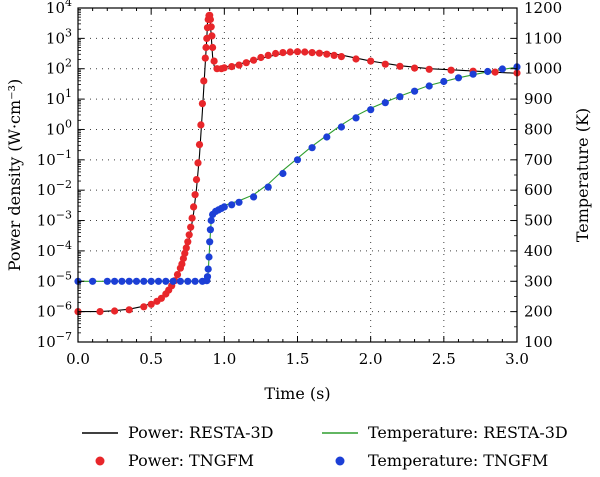 The image size is (600, 477). What do you see at coordinates (54, 310) in the screenshot?
I see `left-tick-label: 10⁻⁶` at bounding box center [54, 310].